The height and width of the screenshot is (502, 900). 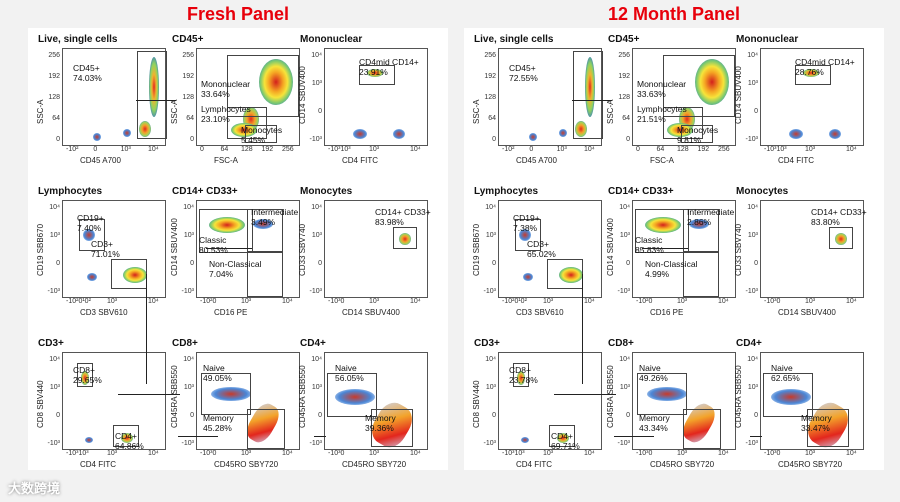 What do you see at coordinates (508, 149) in the screenshot?
I see `x-tick-label: -10²` at bounding box center [508, 149].